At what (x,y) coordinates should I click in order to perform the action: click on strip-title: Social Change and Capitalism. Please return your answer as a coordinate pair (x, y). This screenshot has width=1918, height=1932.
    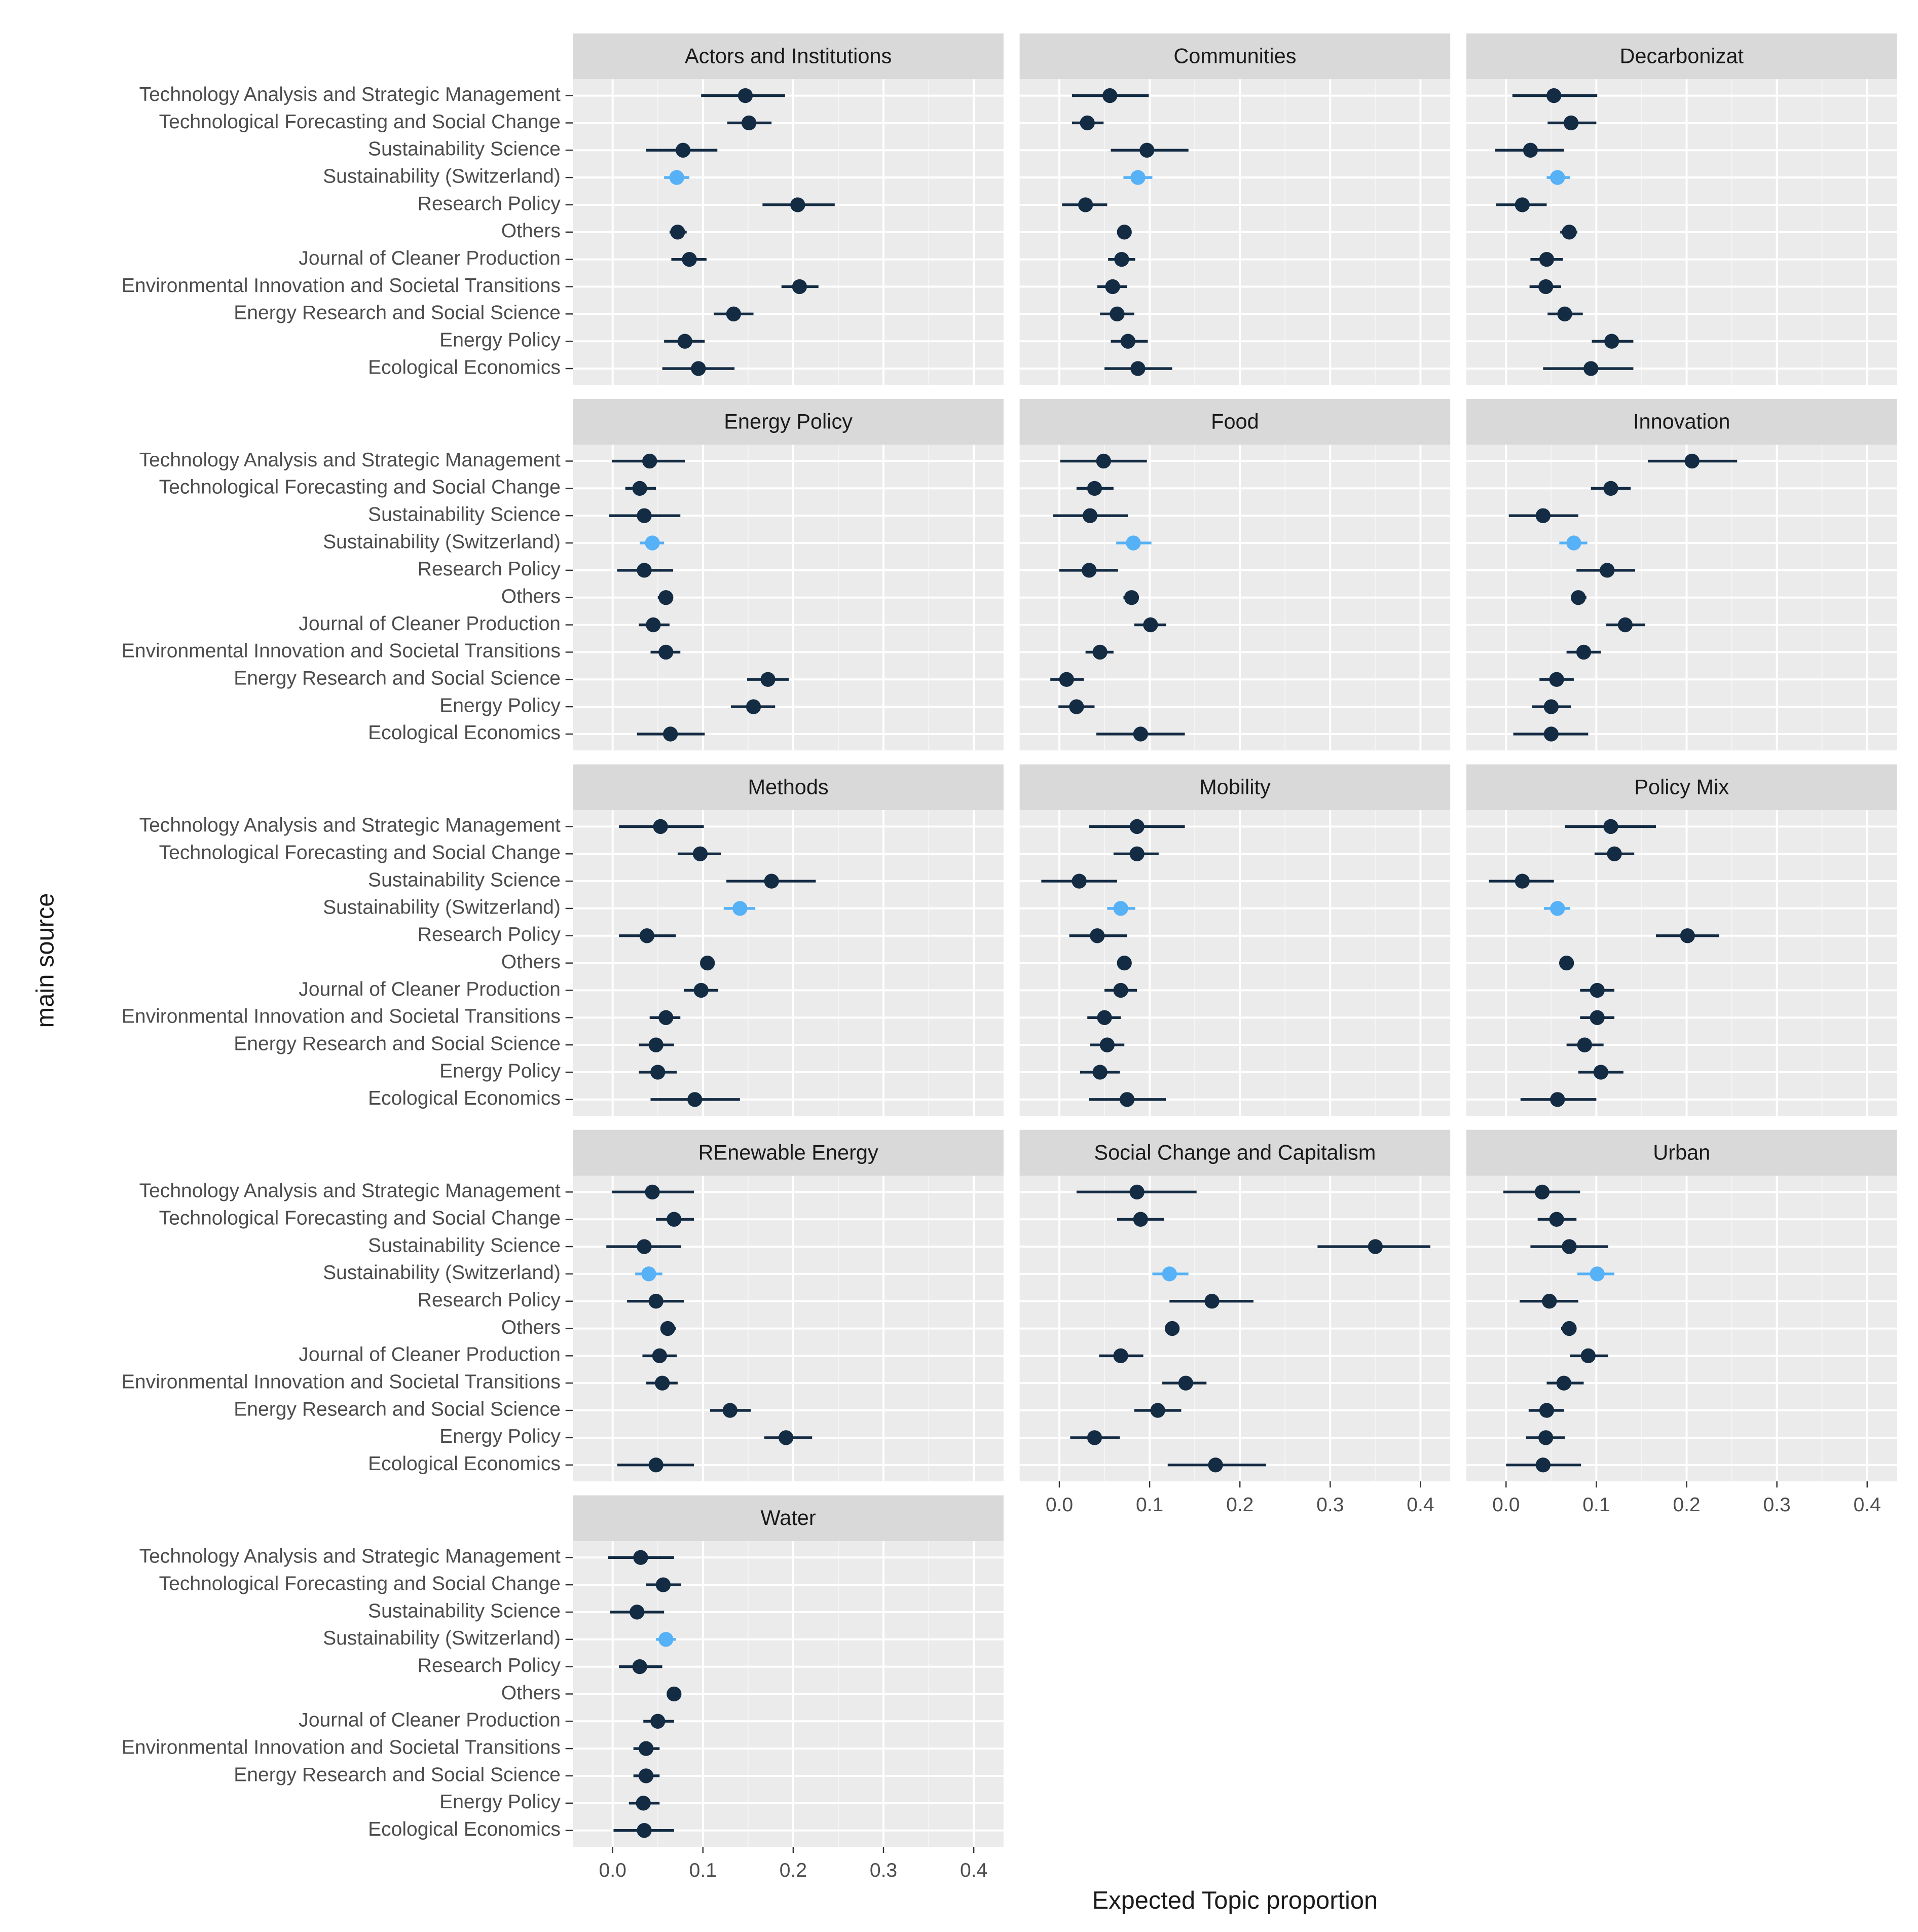
    Looking at the image, I should click on (1235, 1152).